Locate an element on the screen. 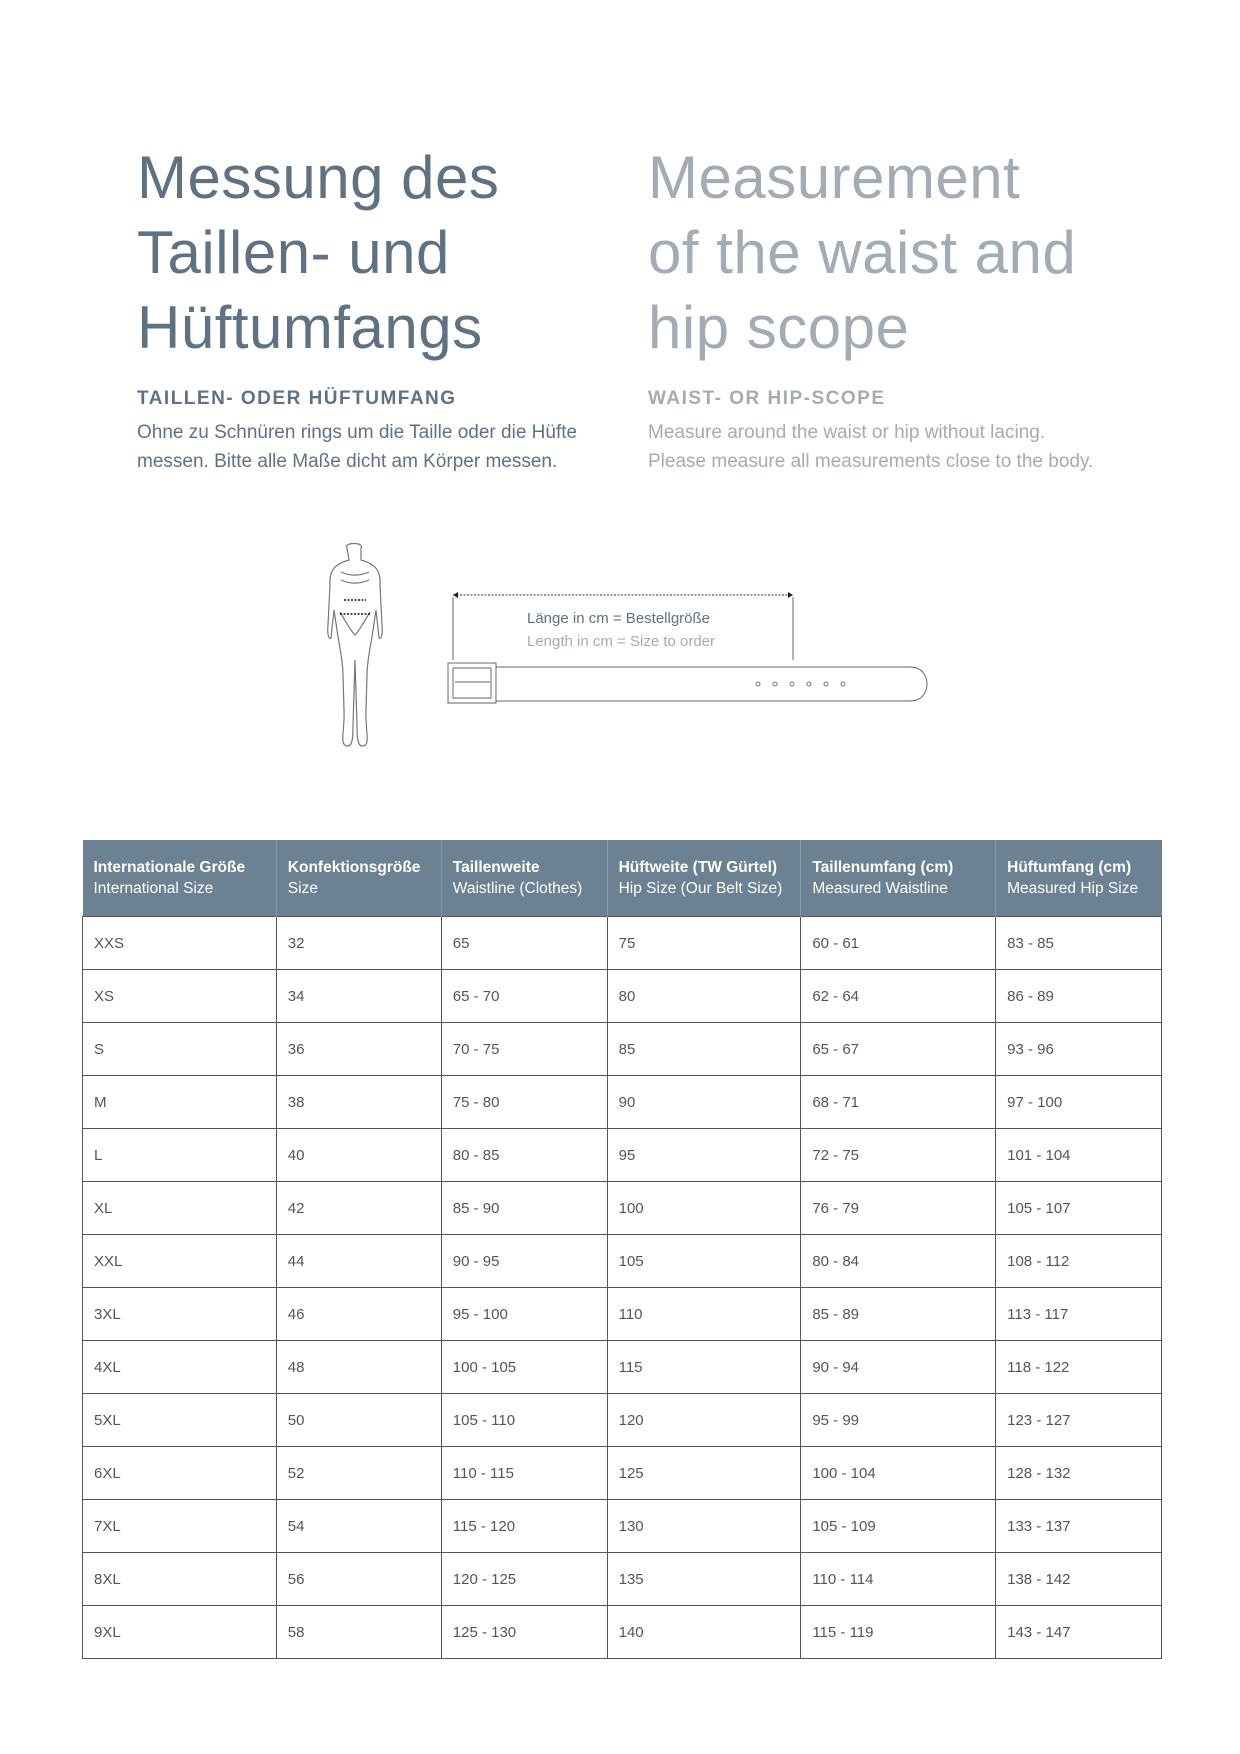 This screenshot has width=1240, height=1754. table-cell: 32 is located at coordinates (358, 943).